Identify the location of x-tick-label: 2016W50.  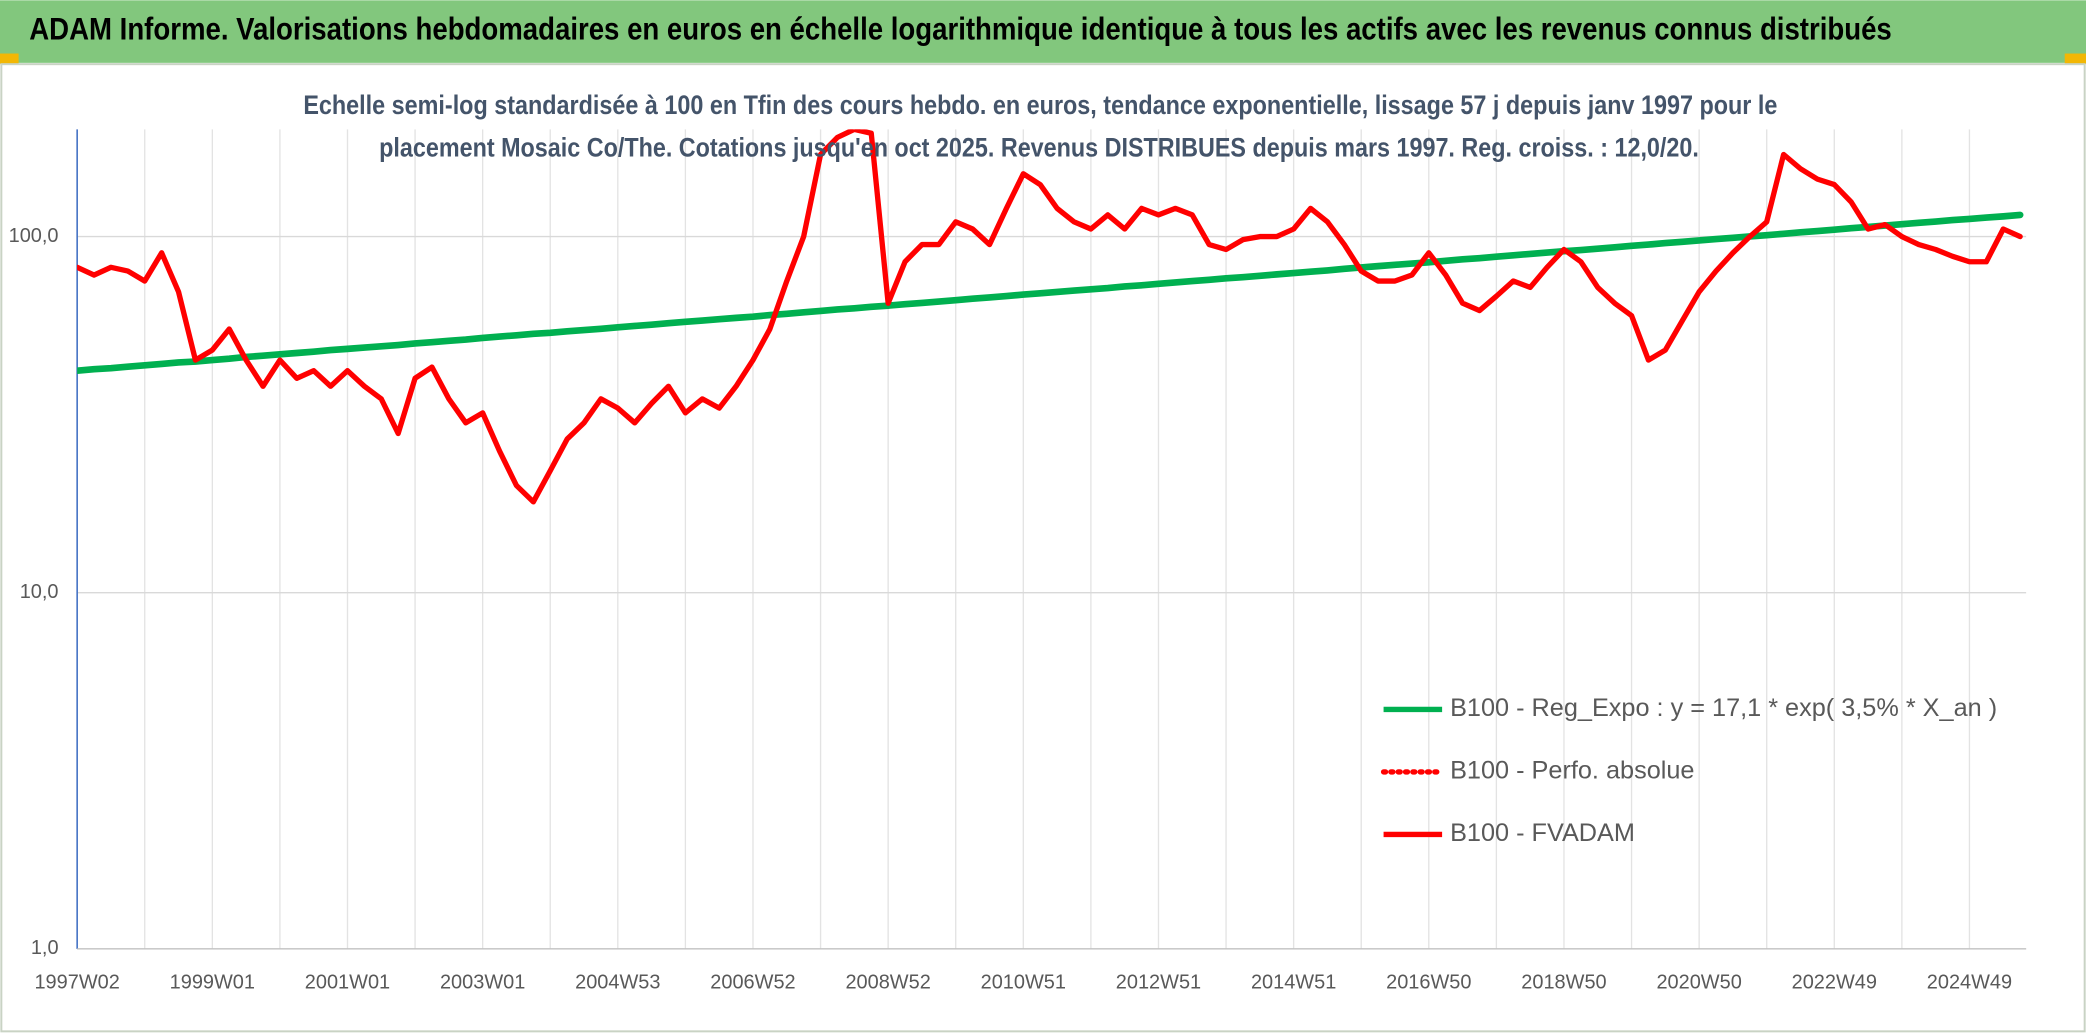
(1428, 983).